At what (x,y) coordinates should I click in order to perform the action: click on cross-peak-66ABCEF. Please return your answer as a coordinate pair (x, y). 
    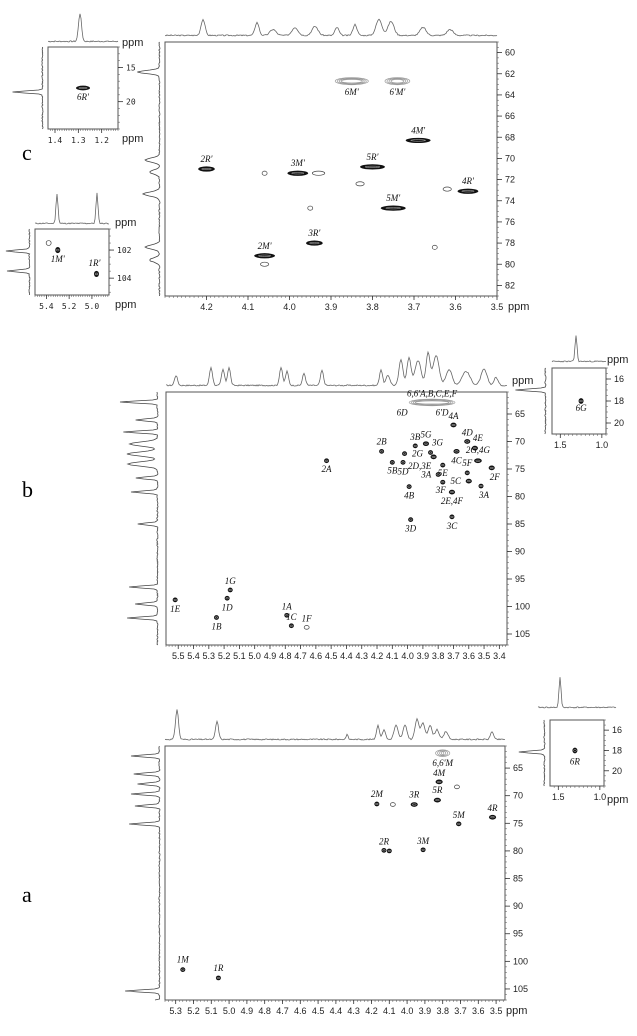
    Looking at the image, I should click on (432, 402).